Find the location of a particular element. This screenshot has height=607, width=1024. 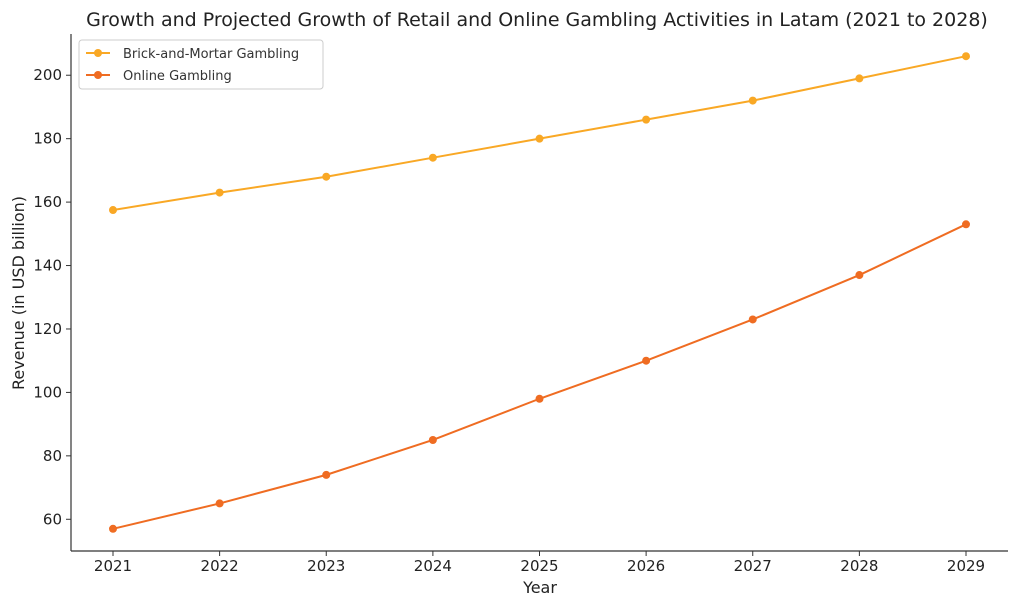

legend-box is located at coordinates (201, 64).